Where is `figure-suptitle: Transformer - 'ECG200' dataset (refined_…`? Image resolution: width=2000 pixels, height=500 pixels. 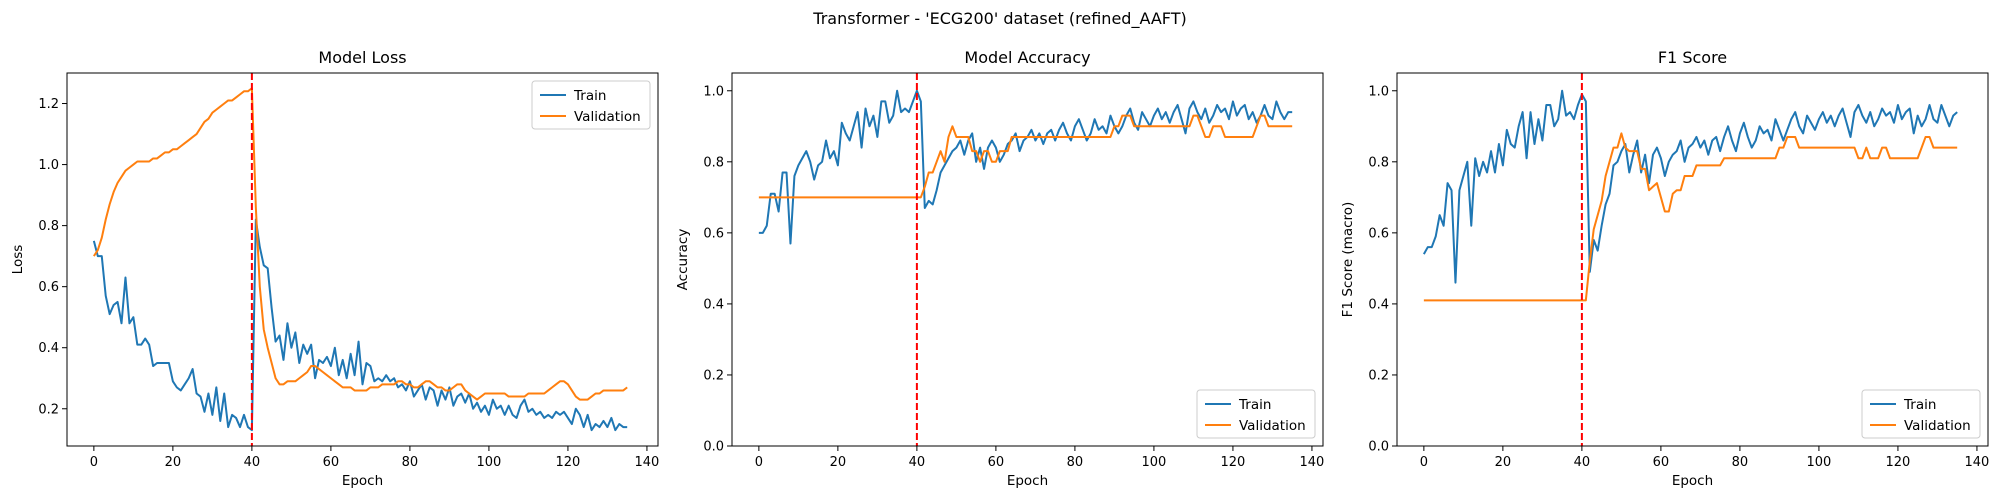
figure-suptitle: Transformer - 'ECG200' dataset (refined_… is located at coordinates (999, 19).